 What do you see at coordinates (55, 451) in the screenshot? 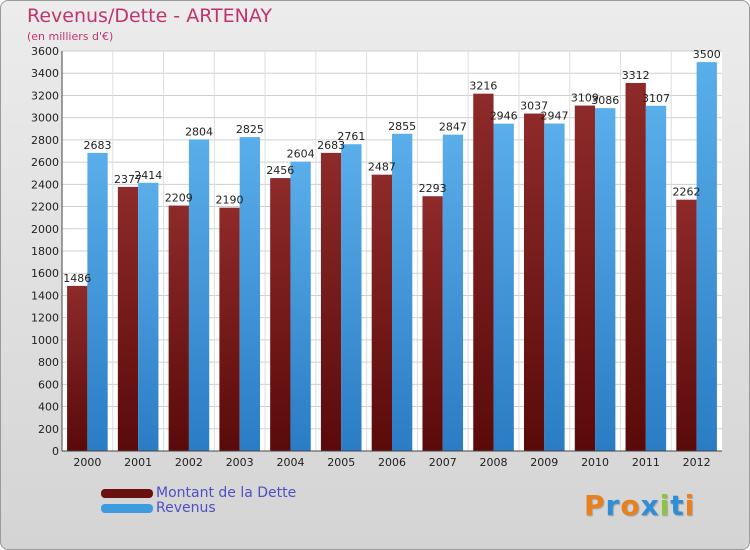
I see `y-tick-label: 0` at bounding box center [55, 451].